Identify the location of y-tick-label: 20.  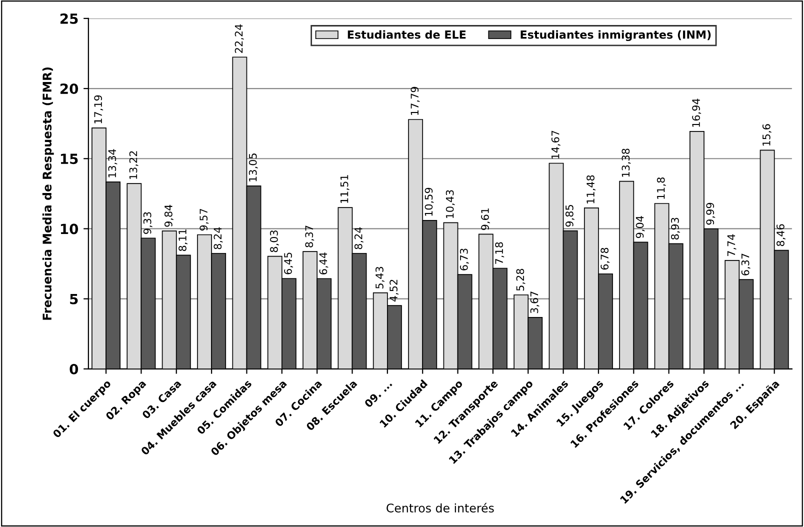
(69, 89).